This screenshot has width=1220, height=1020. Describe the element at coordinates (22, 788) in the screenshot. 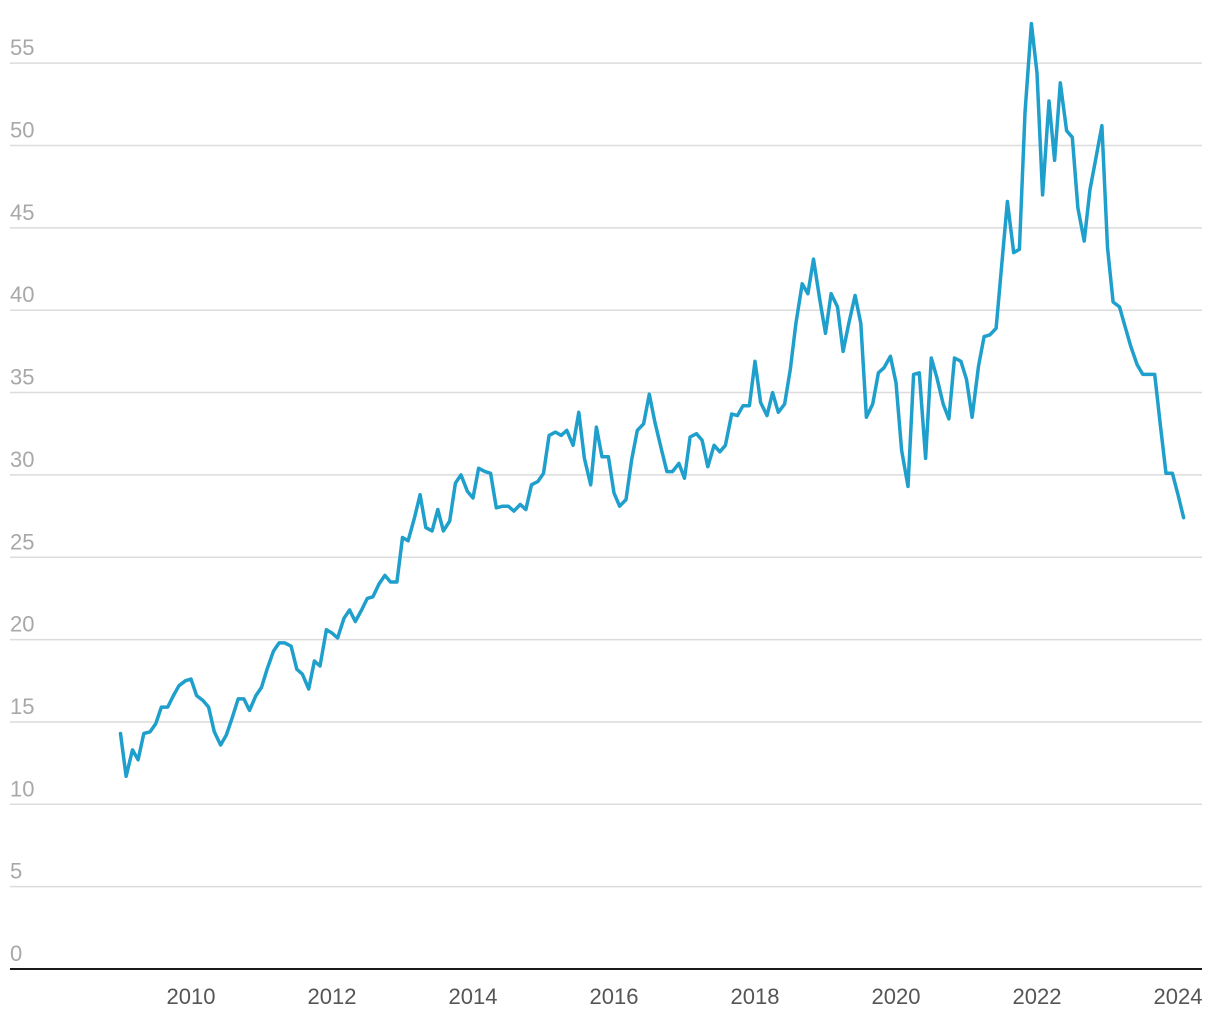

I see `y-tick-label-10: 10` at that location.